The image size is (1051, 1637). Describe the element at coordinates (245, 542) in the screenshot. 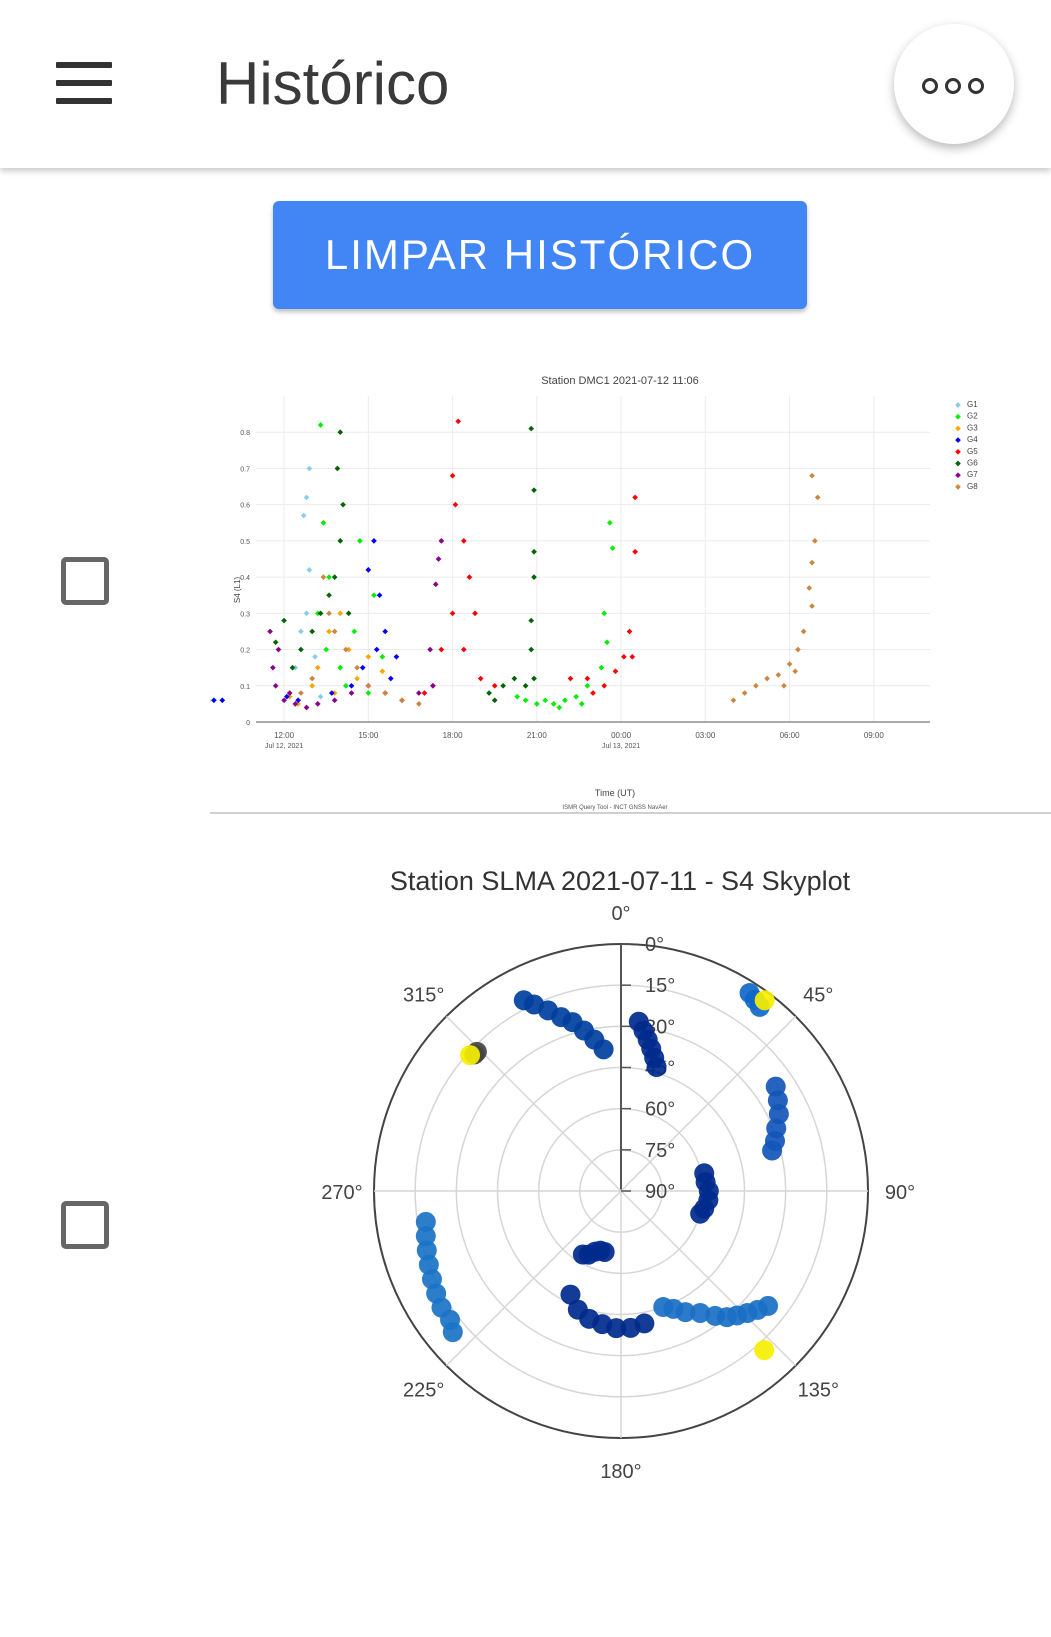

I see `y-tick-label: 0.5` at that location.